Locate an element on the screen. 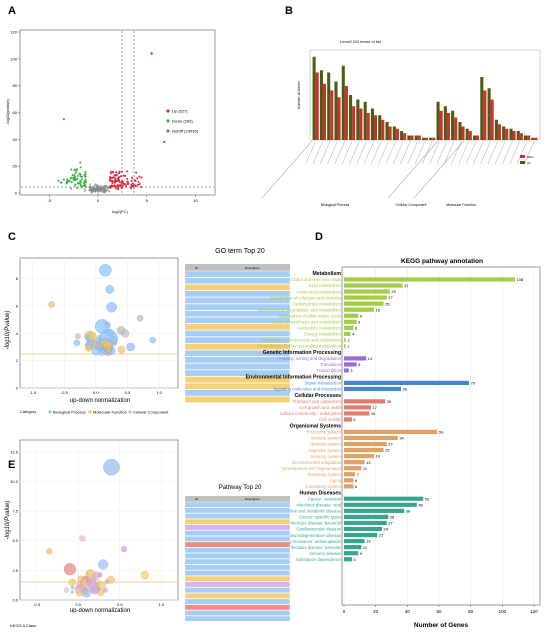  volcano-legend-swatch is located at coordinates (168, 121).